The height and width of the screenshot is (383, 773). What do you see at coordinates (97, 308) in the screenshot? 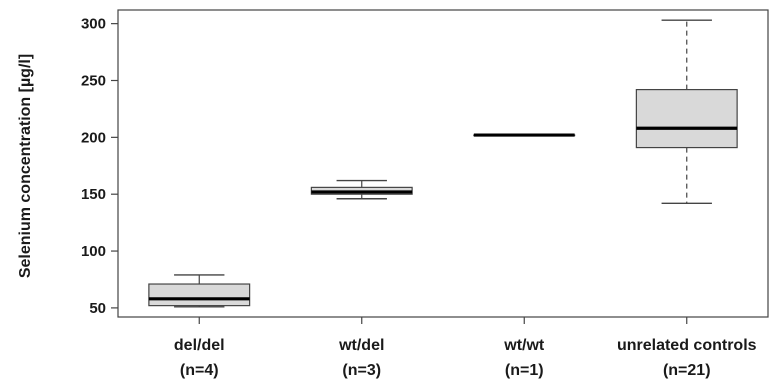
I see `y-tick-label: 50` at bounding box center [97, 308].